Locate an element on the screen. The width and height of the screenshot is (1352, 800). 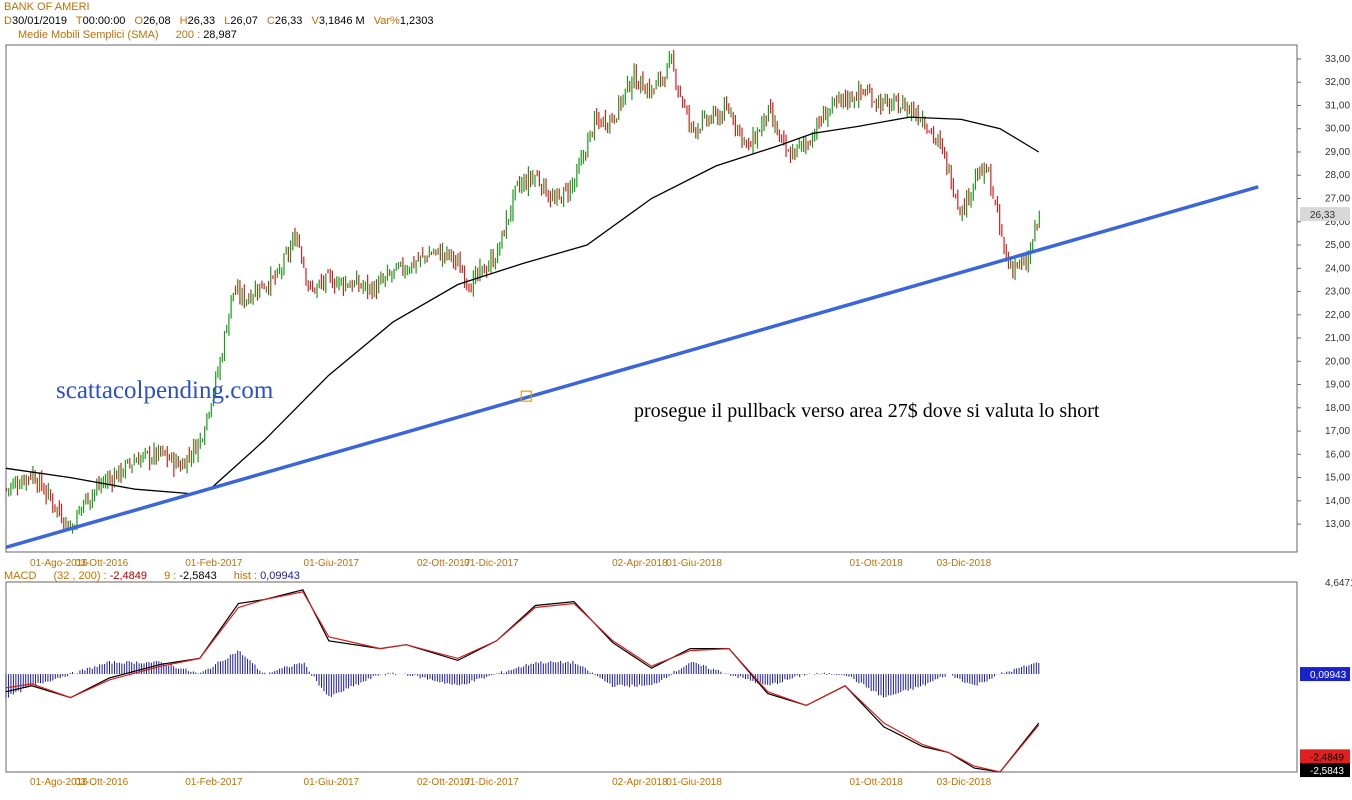
y-tick-label: 24,00 is located at coordinates (1337, 268).